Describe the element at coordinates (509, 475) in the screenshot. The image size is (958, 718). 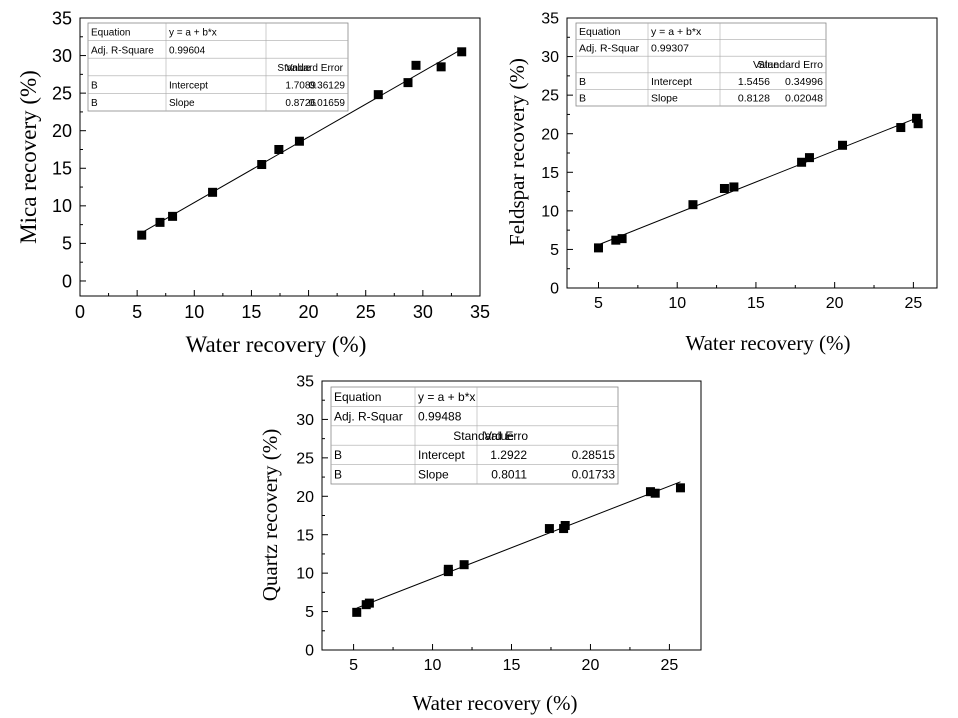
I see `quartz-stats-cell: 0.8011` at that location.